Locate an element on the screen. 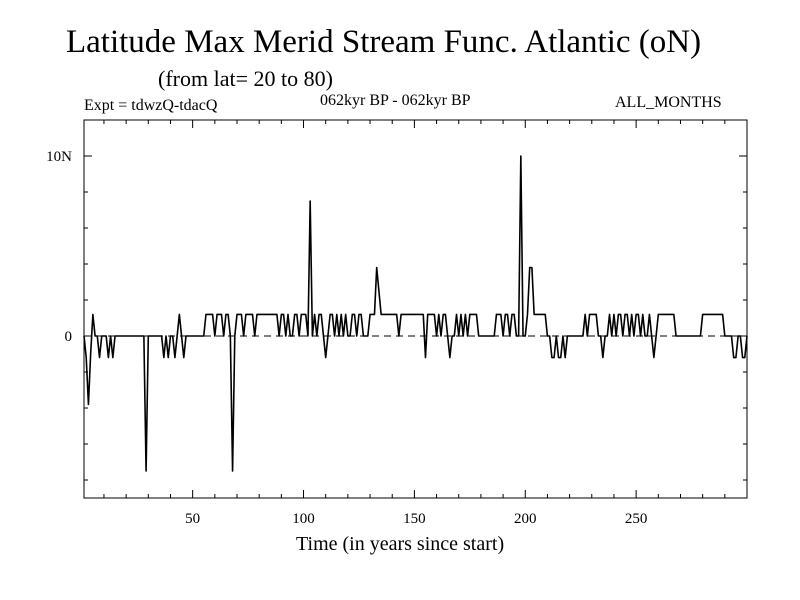 The width and height of the screenshot is (800, 600). x-tick-label: 200 is located at coordinates (525, 519).